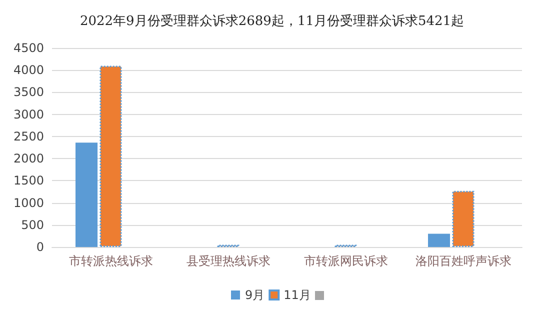 The image size is (544, 320). What do you see at coordinates (28, 48) in the screenshot?
I see `y-tick-label: 4500` at bounding box center [28, 48].